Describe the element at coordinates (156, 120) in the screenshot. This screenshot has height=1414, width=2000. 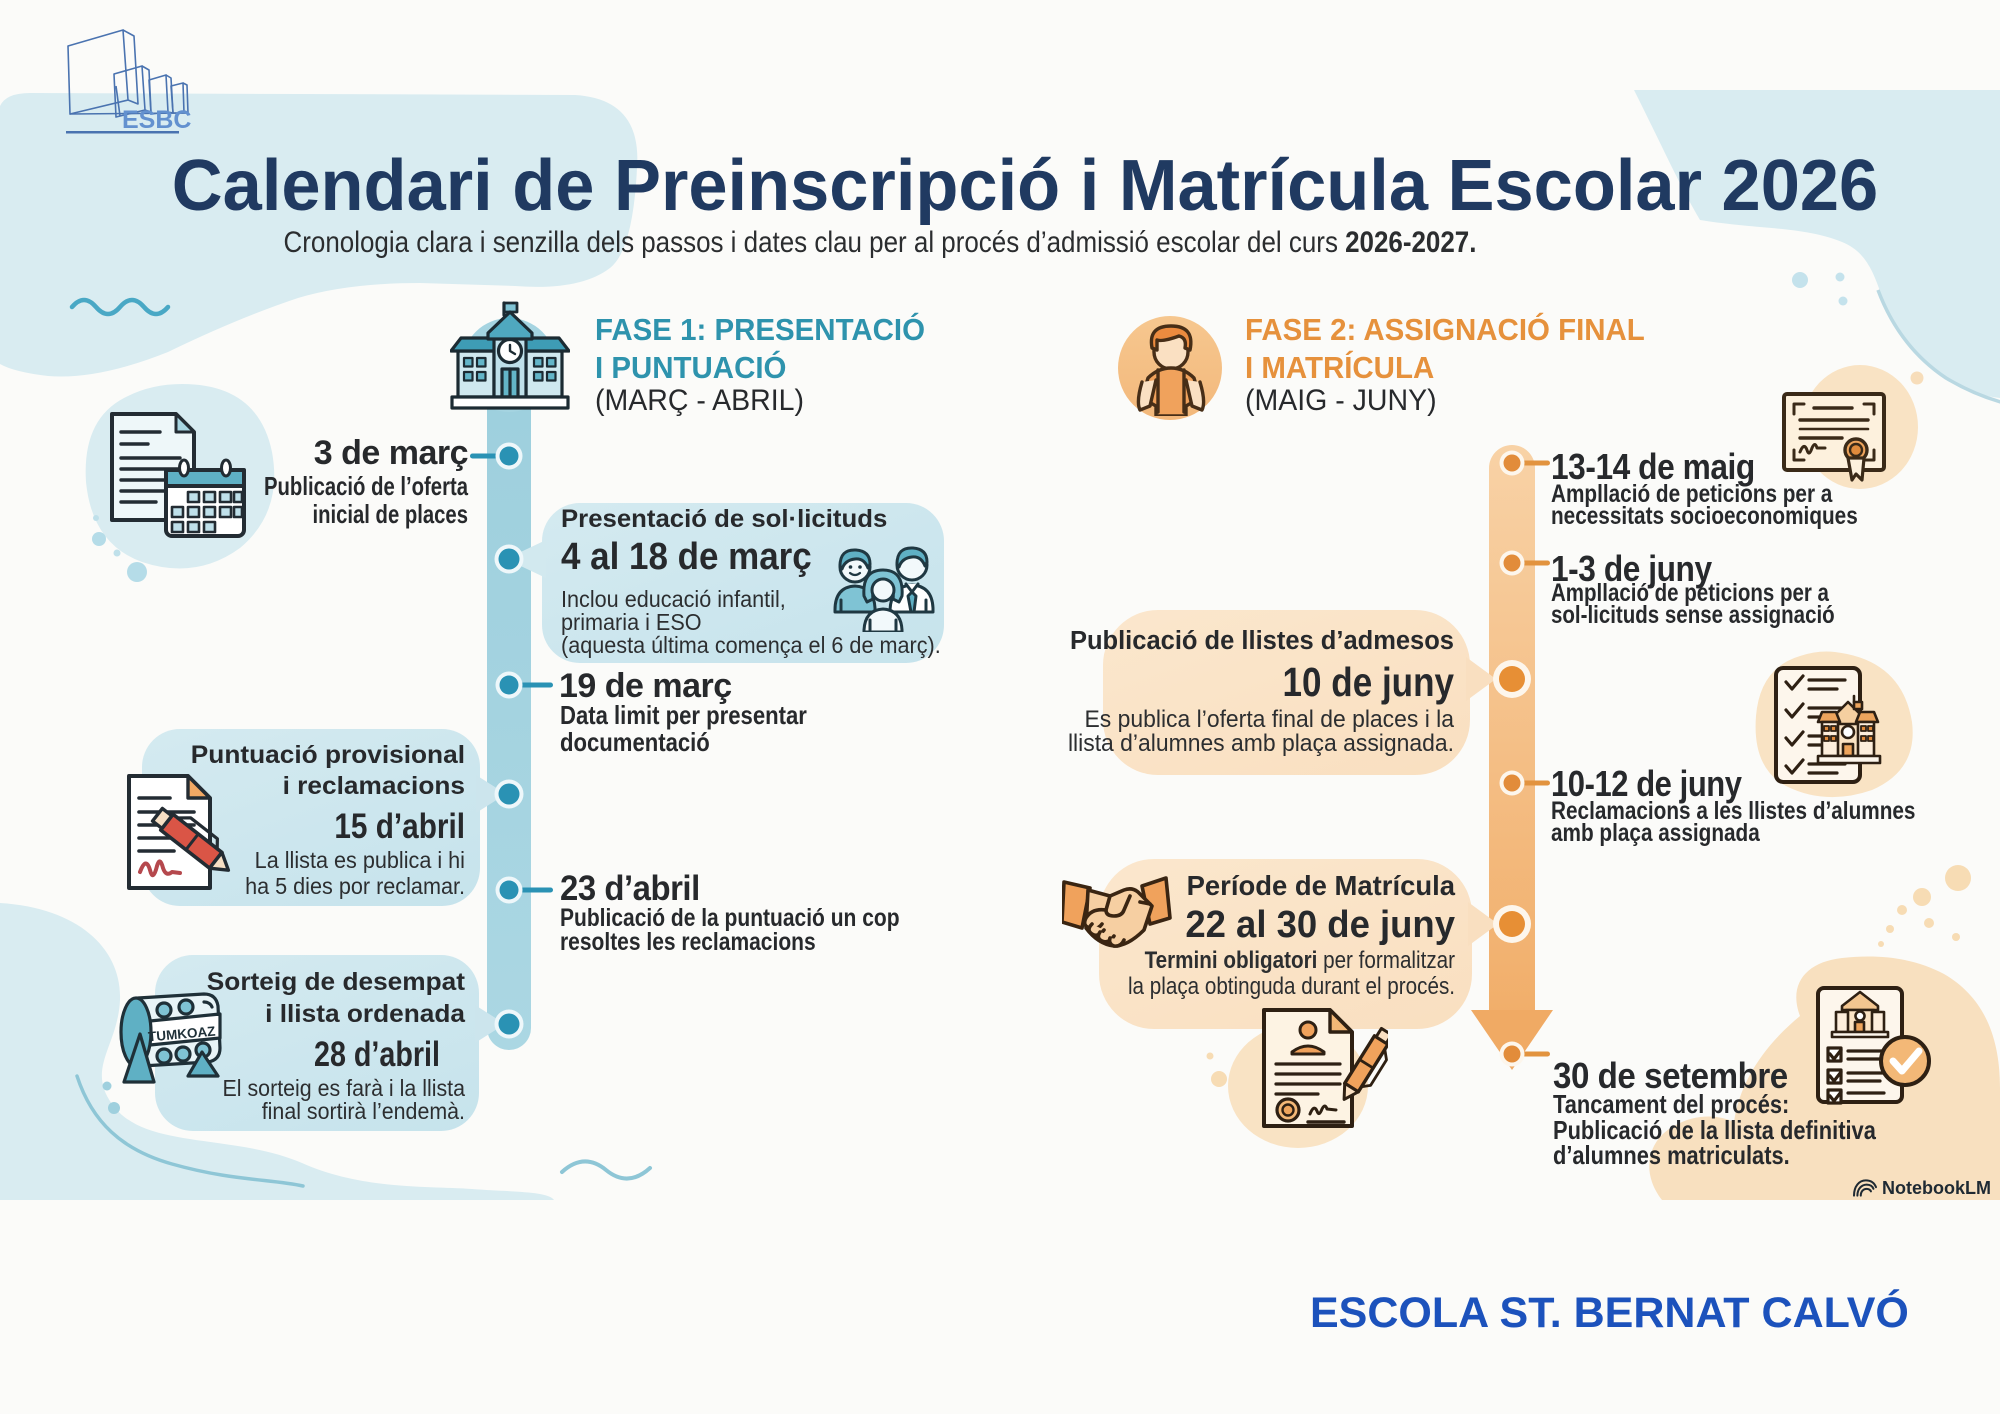
I see `svg-text: ESBC` at that location.